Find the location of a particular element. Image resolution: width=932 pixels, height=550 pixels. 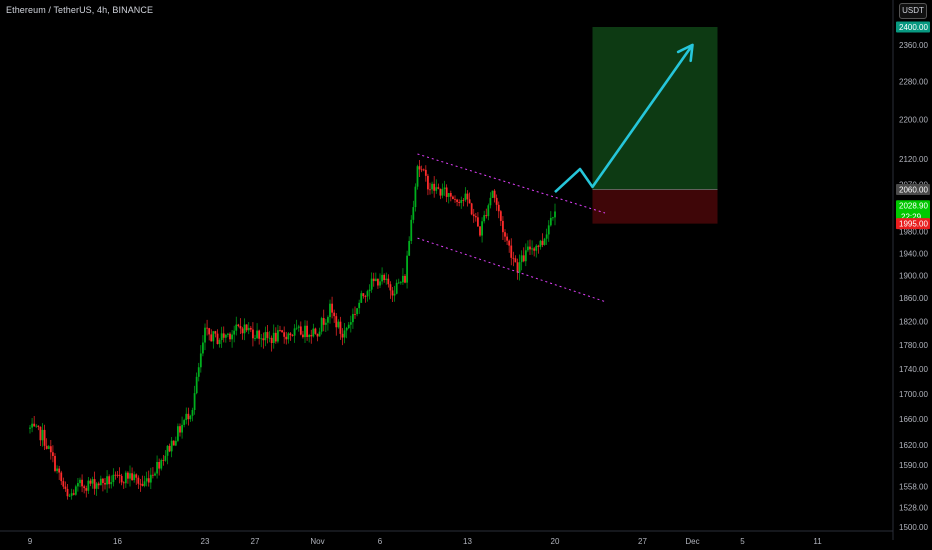

y-tick-label: 2360.00 is located at coordinates (913, 45).